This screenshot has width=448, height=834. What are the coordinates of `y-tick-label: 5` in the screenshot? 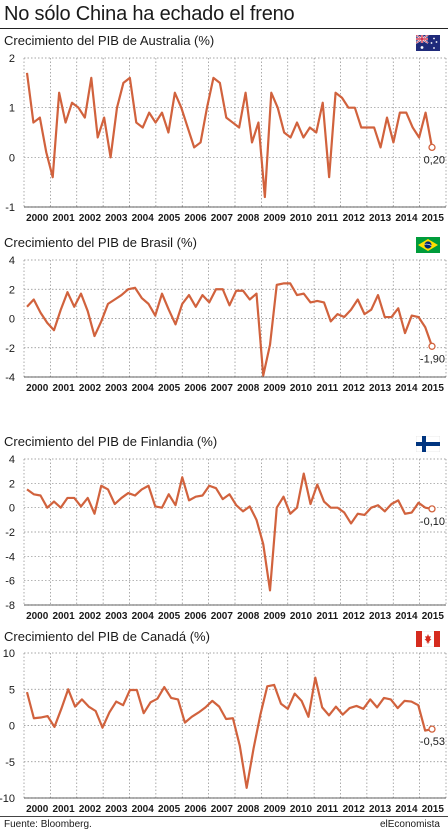 It's located at (12, 690).